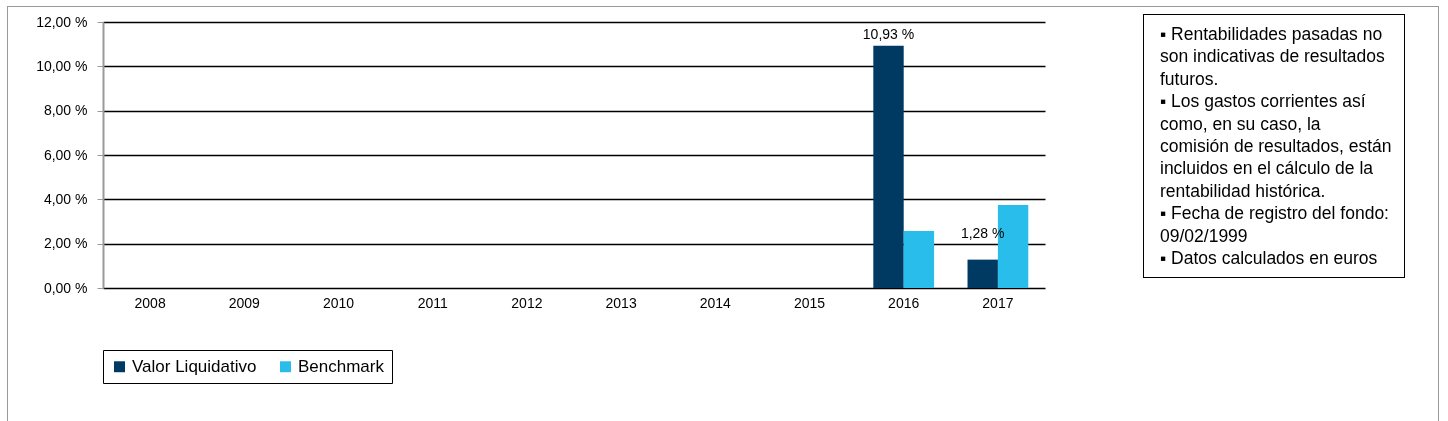 The width and height of the screenshot is (1448, 421). I want to click on y-tick-label: 6,00 %, so click(65, 154).